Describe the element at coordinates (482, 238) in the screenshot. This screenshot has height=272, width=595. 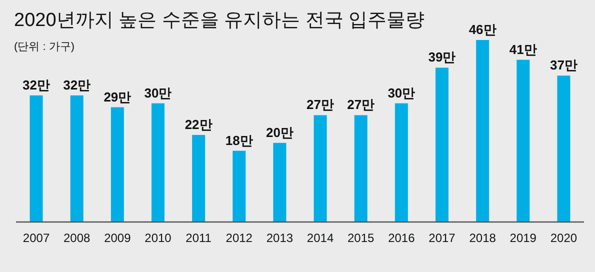
I see `x-tick-label: 2018` at that location.